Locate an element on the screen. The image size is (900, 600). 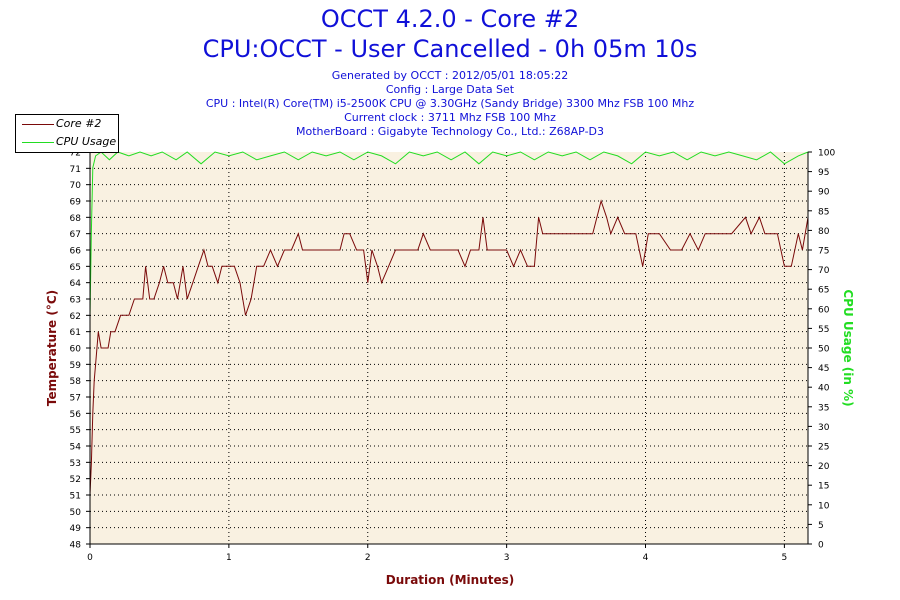
y-tick-label: 51 is located at coordinates (75, 497).